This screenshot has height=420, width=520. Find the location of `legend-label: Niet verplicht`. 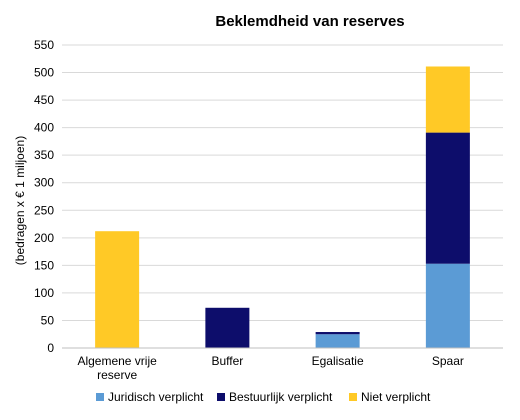

legend-label: Niet verplicht is located at coordinates (396, 397).